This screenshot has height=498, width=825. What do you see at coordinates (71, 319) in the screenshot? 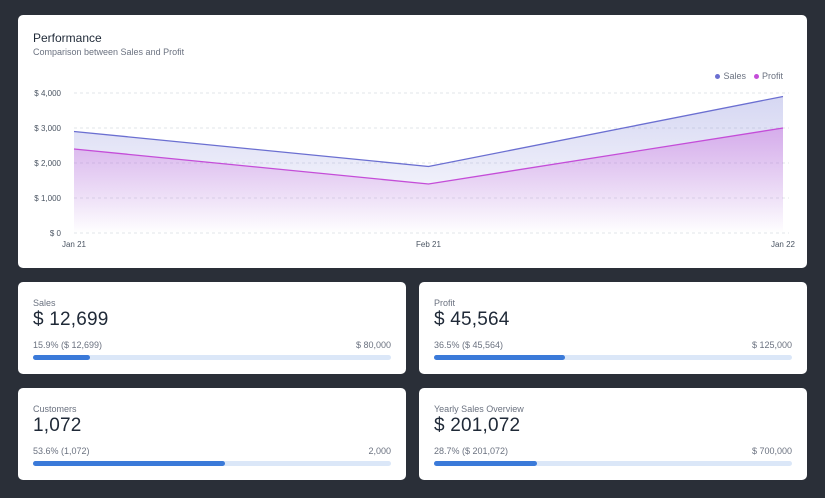
I see `kpi-value: $ 12,699` at bounding box center [71, 319].